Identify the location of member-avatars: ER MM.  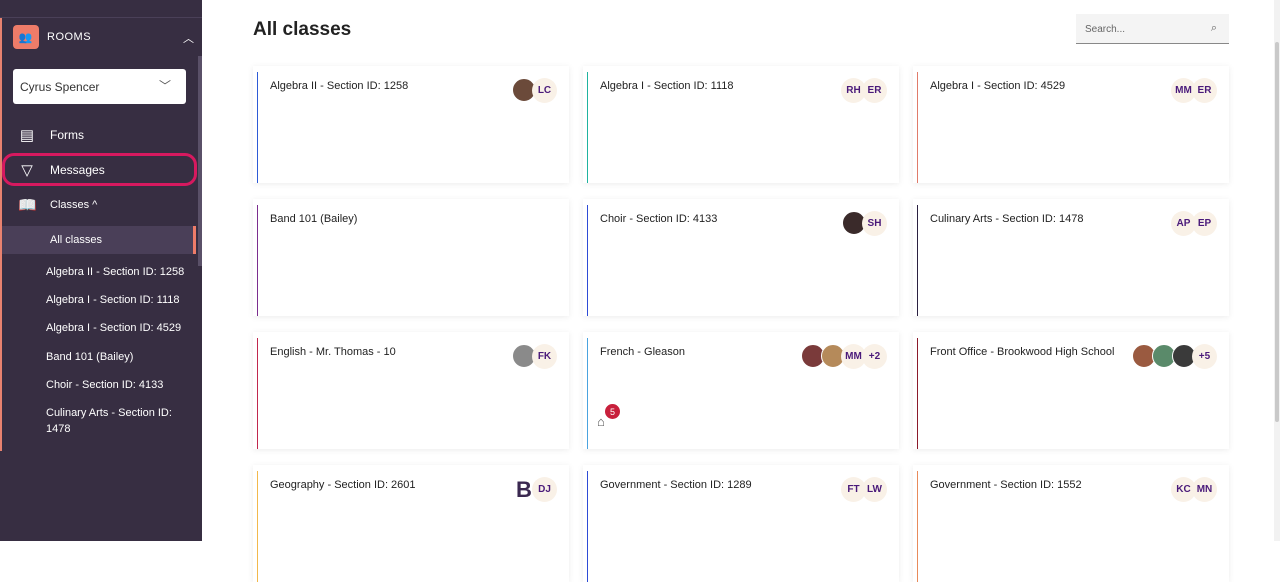
(1194, 90).